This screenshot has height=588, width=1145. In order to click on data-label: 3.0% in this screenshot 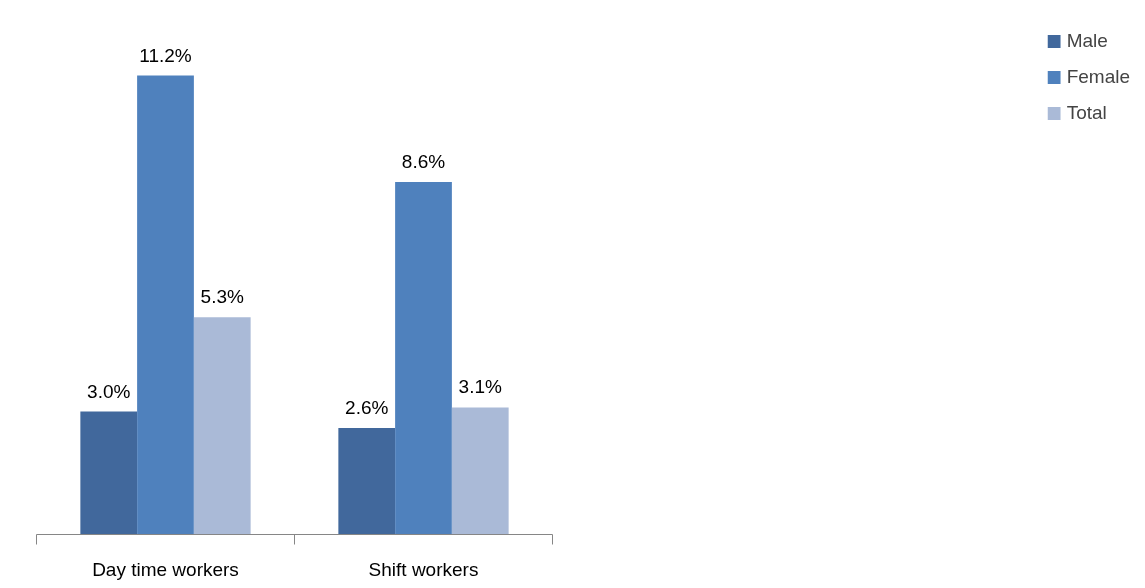, I will do `click(109, 391)`.